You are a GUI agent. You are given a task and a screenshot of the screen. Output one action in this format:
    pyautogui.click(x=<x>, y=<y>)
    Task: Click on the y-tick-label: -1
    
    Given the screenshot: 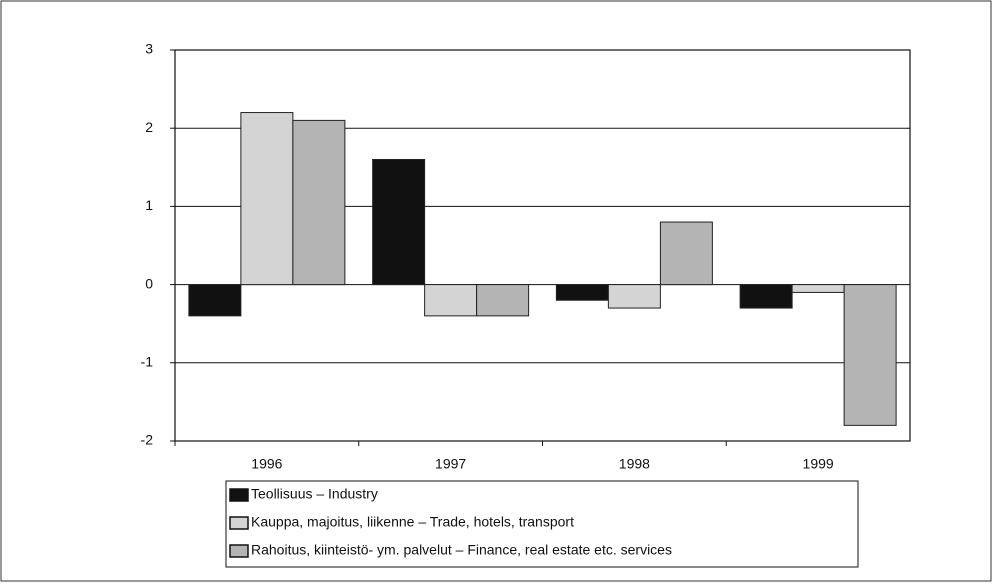 What is the action you would take?
    pyautogui.click(x=147, y=362)
    